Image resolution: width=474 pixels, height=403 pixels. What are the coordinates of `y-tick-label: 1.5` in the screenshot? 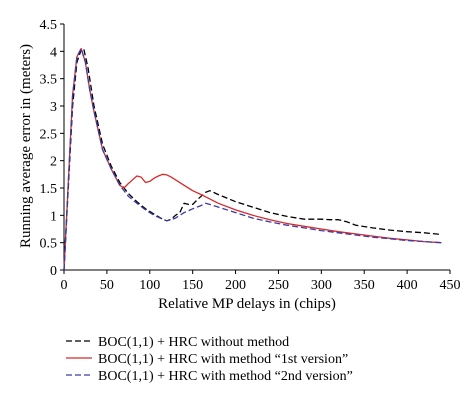 It's located at (49, 189).